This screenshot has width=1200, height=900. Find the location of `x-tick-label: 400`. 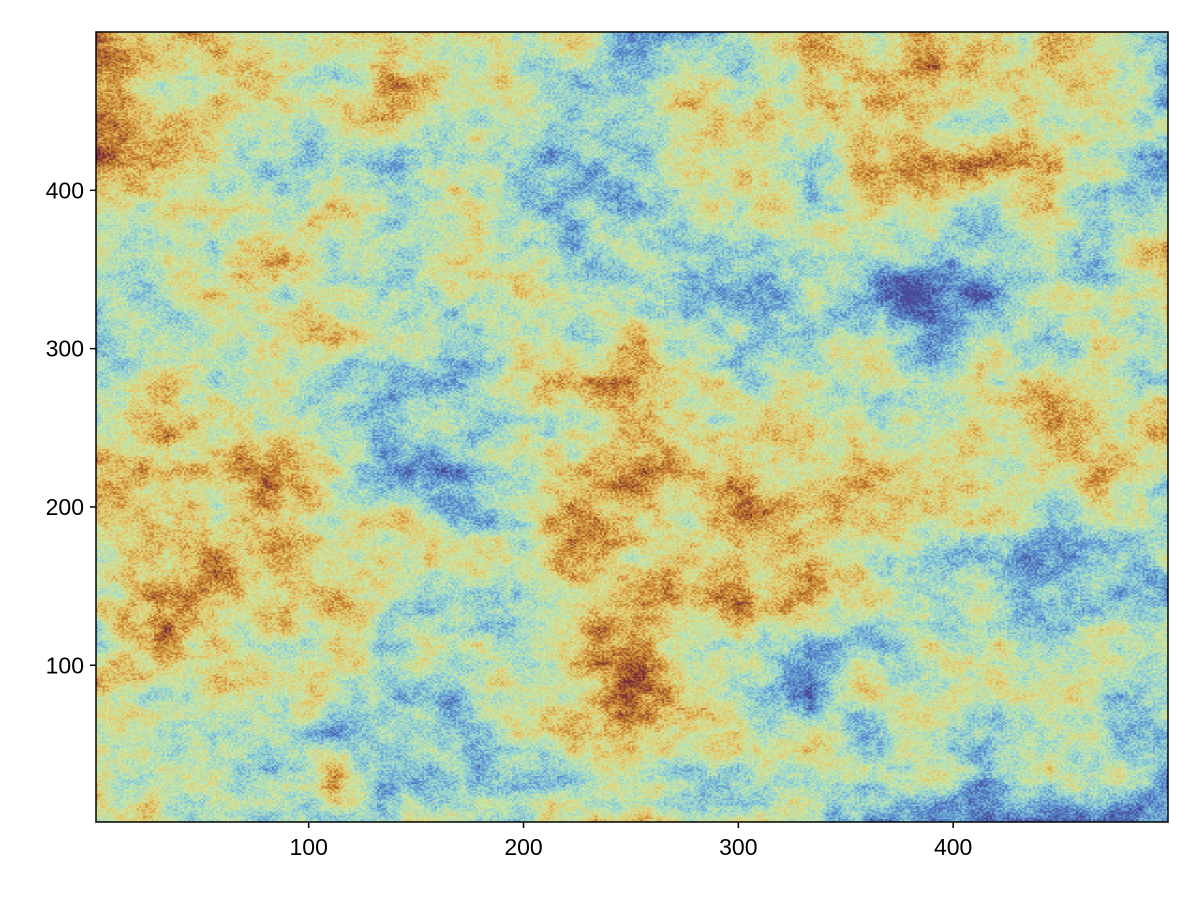

x-tick-label: 400 is located at coordinates (953, 847).